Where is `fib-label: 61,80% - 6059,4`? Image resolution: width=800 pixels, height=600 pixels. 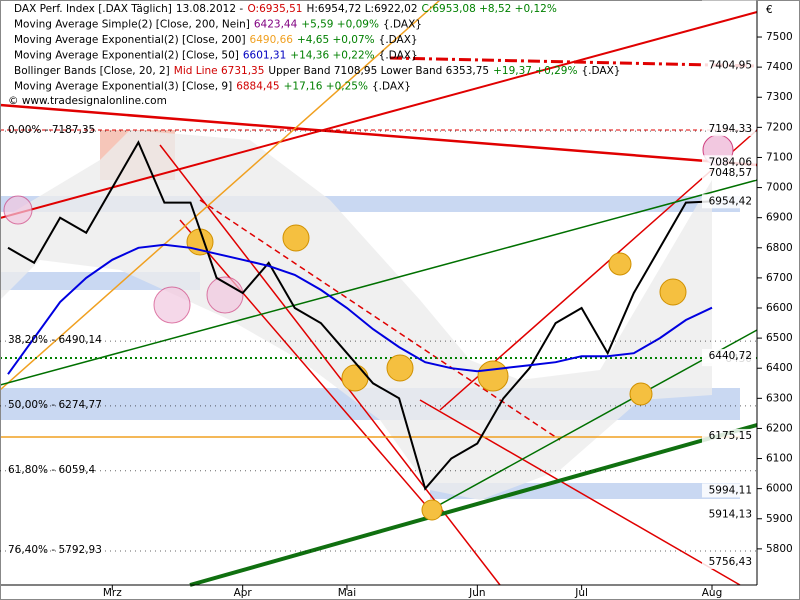
fib-label: 61,80% - 6059,4 is located at coordinates (52, 470).